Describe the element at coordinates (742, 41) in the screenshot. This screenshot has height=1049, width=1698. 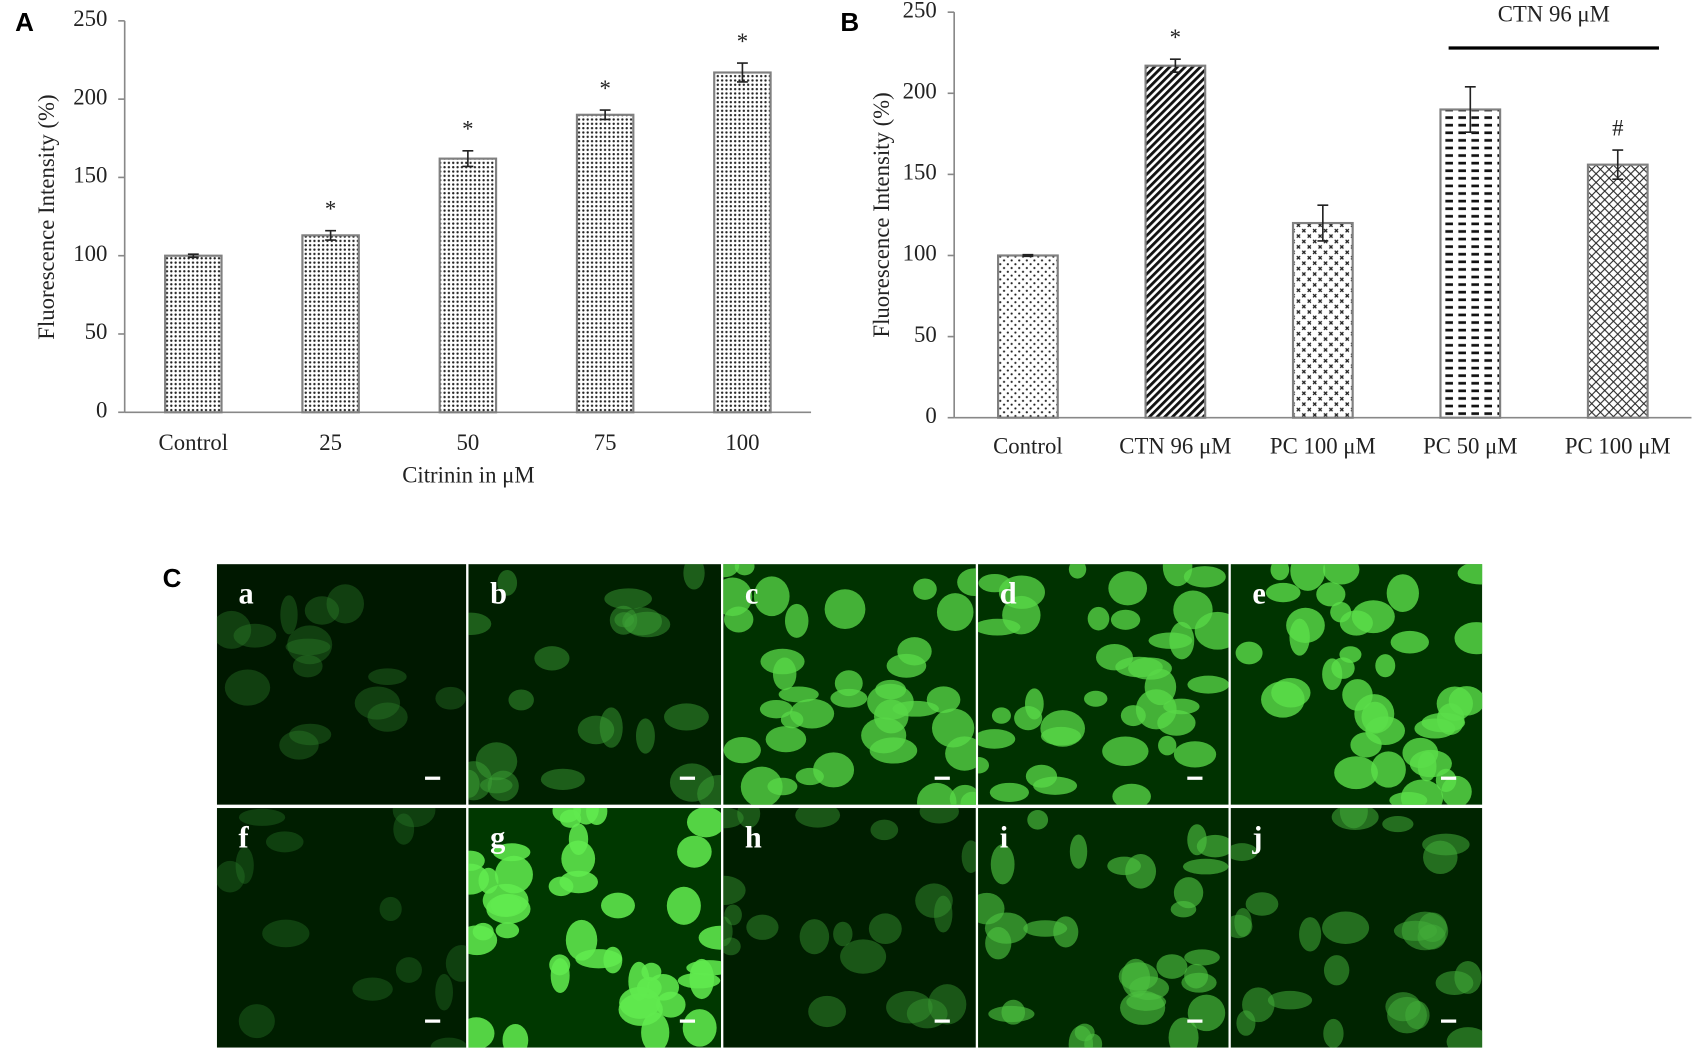
I see `significance-mark: *` at that location.